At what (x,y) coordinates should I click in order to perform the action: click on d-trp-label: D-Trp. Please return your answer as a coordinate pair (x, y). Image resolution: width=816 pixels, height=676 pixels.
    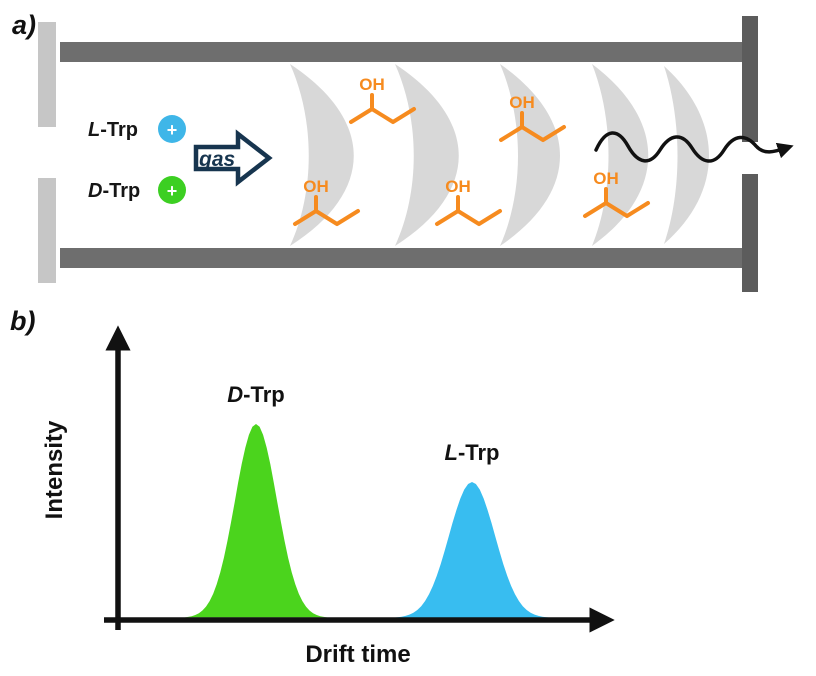
    Looking at the image, I should click on (114, 191).